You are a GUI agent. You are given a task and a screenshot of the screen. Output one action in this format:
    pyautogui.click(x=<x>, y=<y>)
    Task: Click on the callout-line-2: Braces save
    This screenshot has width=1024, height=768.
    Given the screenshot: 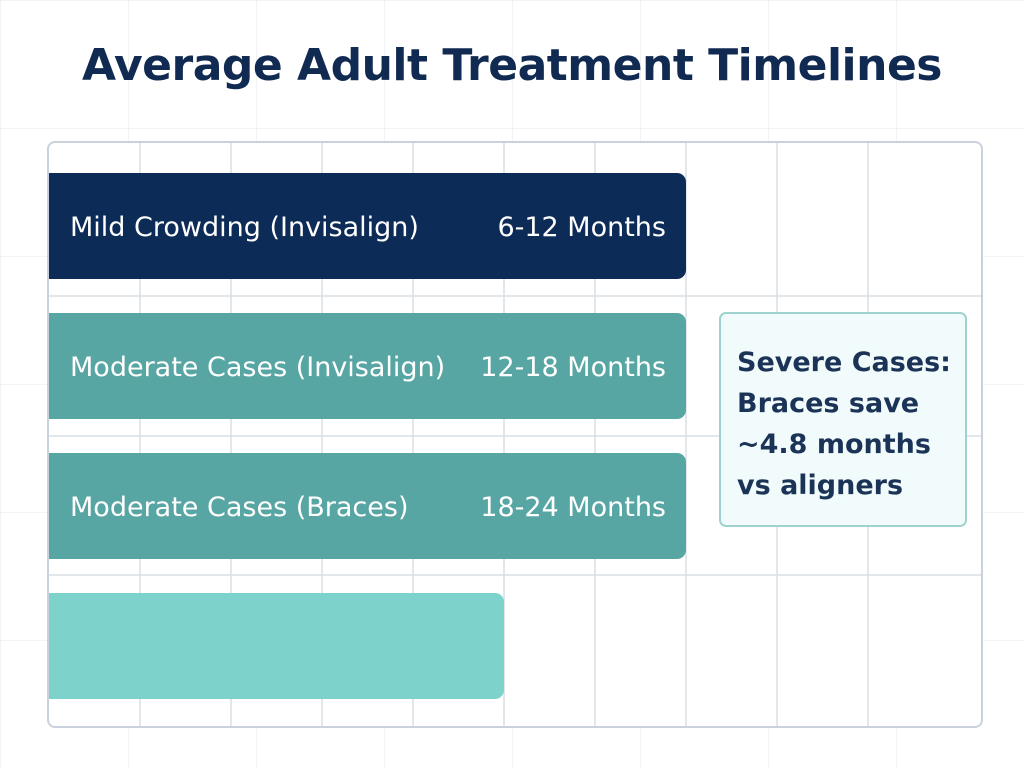 What is the action you would take?
    pyautogui.click(x=828, y=403)
    